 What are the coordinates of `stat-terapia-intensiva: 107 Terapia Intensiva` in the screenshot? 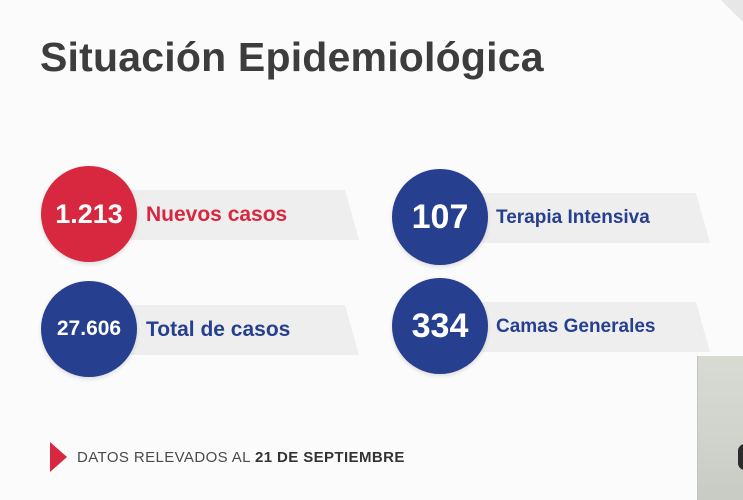 It's located at (552, 217).